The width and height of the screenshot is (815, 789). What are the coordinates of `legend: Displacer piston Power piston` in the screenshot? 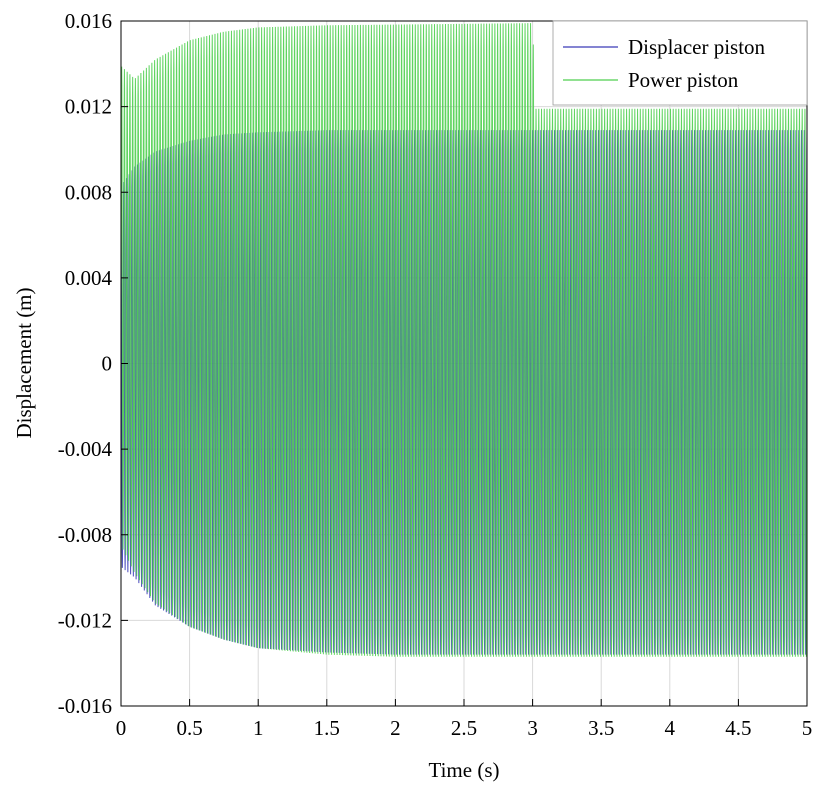 It's located at (680, 63).